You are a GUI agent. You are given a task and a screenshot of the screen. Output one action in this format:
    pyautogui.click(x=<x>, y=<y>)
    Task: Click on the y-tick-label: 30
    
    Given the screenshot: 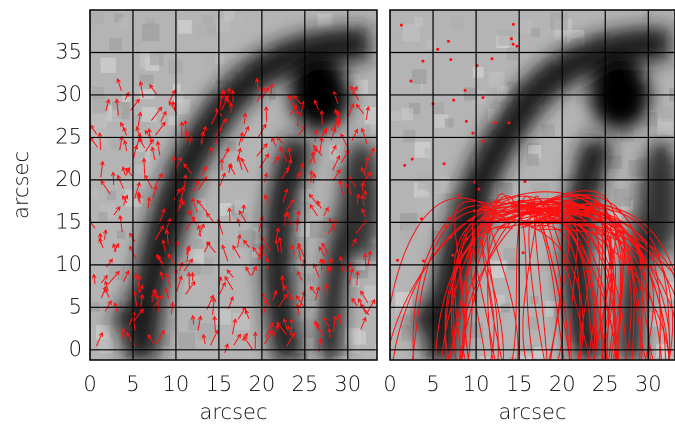 What is the action you would take?
    pyautogui.click(x=68, y=94)
    